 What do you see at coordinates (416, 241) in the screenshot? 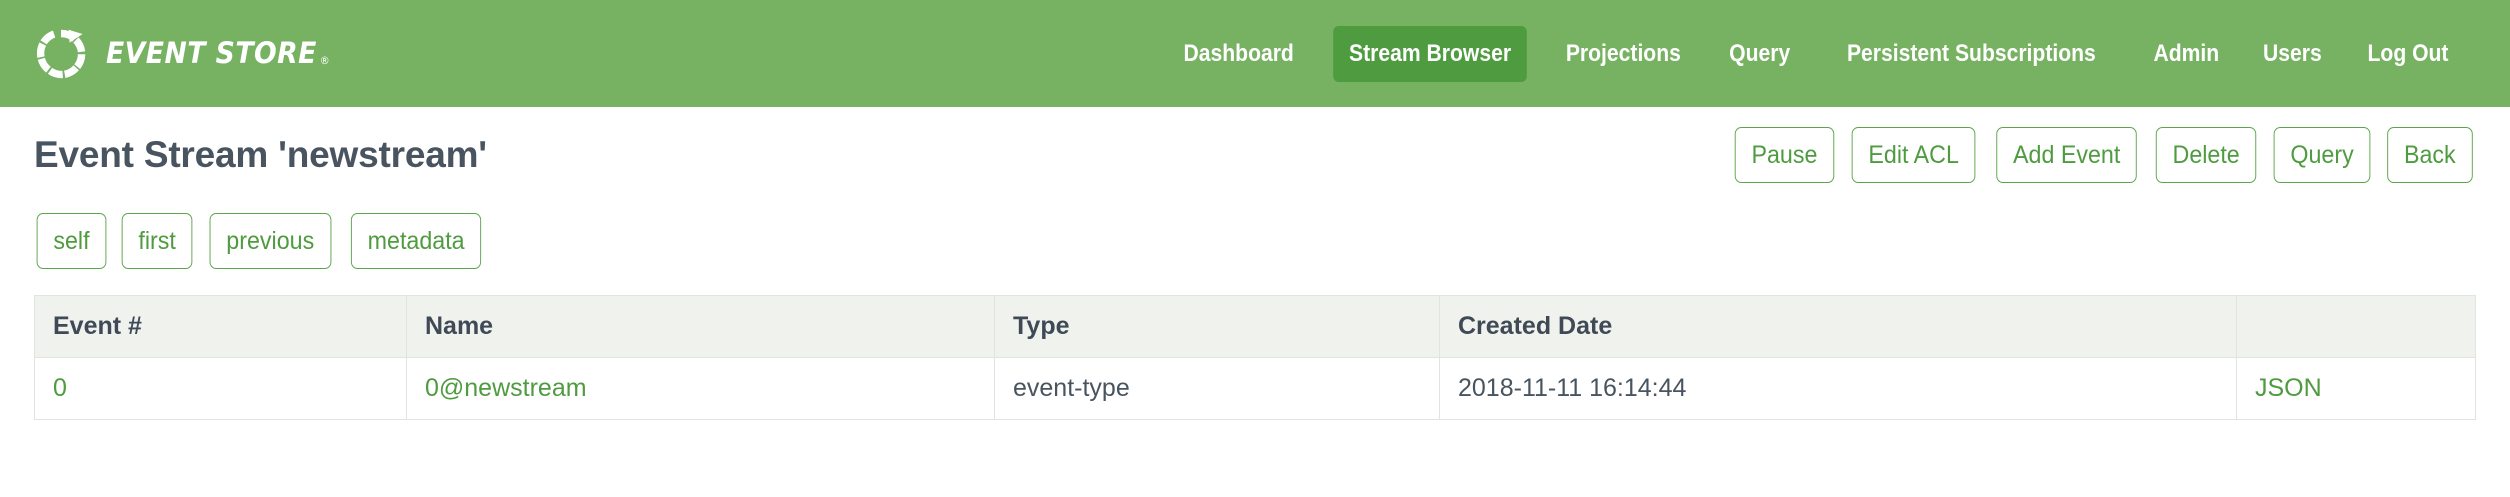
I see `pager-metadata-button: metadata` at bounding box center [416, 241].